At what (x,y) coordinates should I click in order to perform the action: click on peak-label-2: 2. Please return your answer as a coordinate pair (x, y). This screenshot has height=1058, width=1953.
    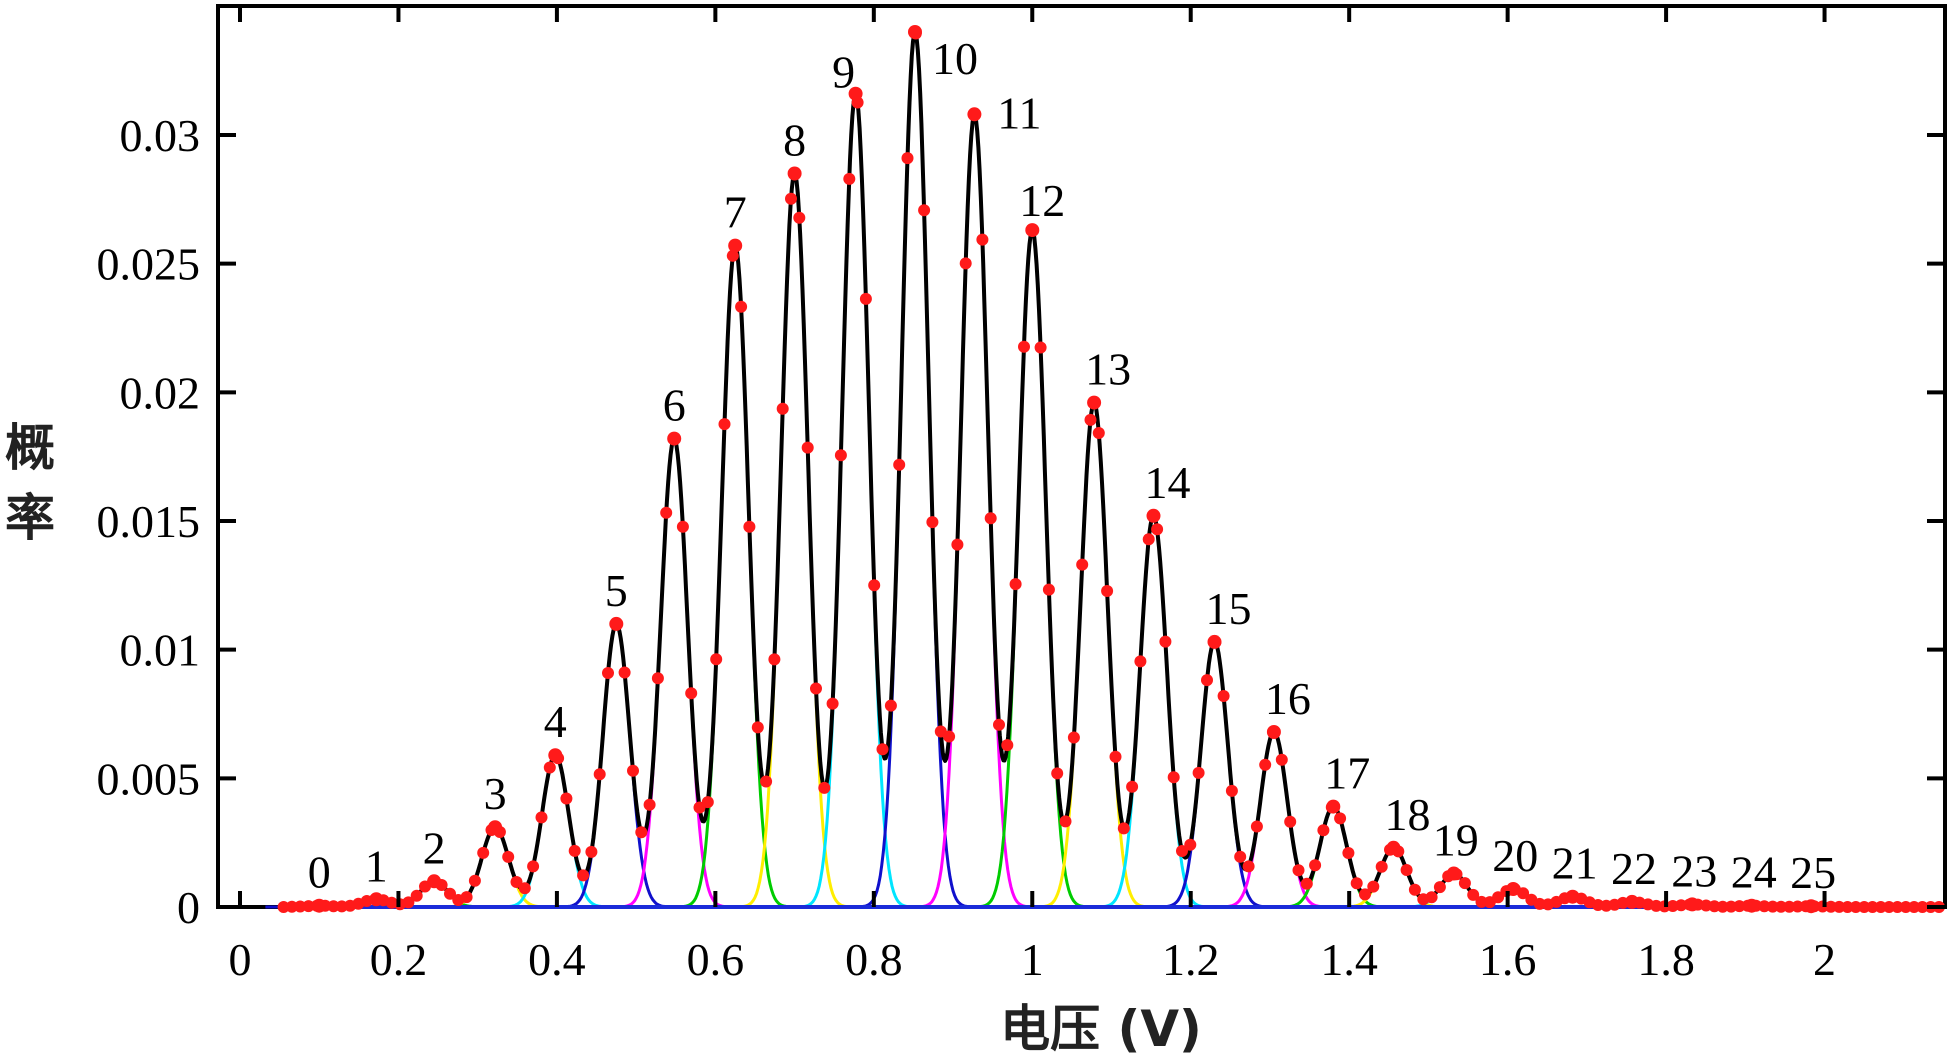
    Looking at the image, I should click on (434, 847).